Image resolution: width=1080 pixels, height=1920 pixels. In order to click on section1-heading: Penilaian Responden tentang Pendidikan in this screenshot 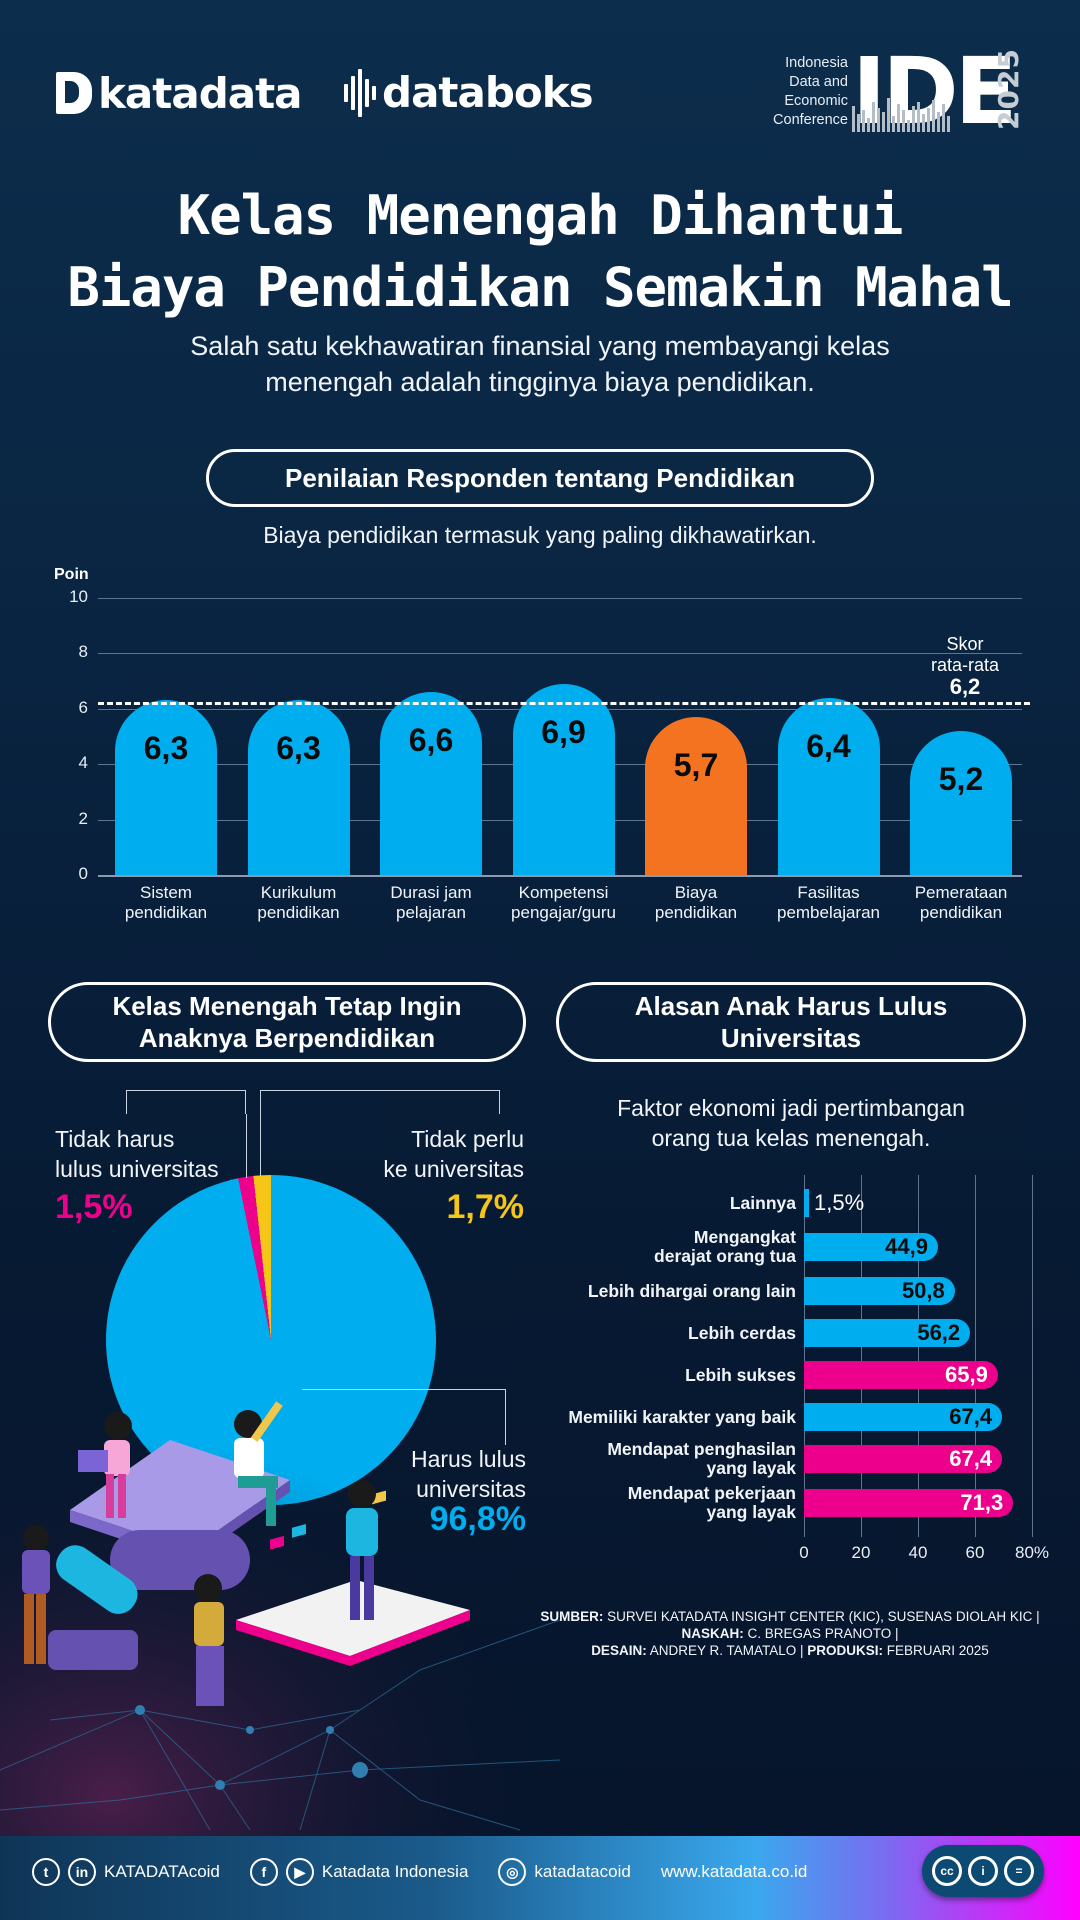, I will do `click(540, 478)`.